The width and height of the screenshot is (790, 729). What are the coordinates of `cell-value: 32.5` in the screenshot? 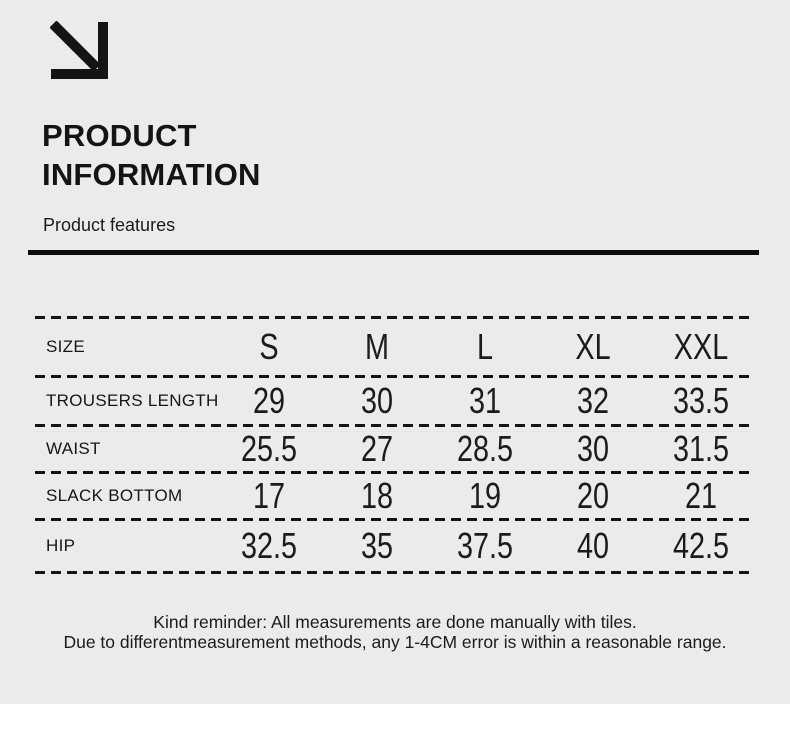 It's located at (269, 545).